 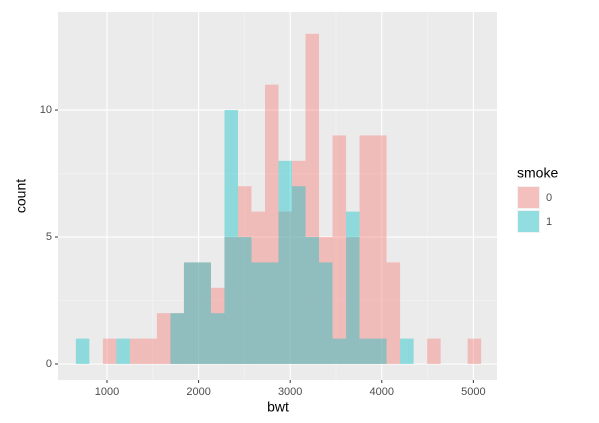 I want to click on x-tick-label: 3000, so click(x=290, y=392).